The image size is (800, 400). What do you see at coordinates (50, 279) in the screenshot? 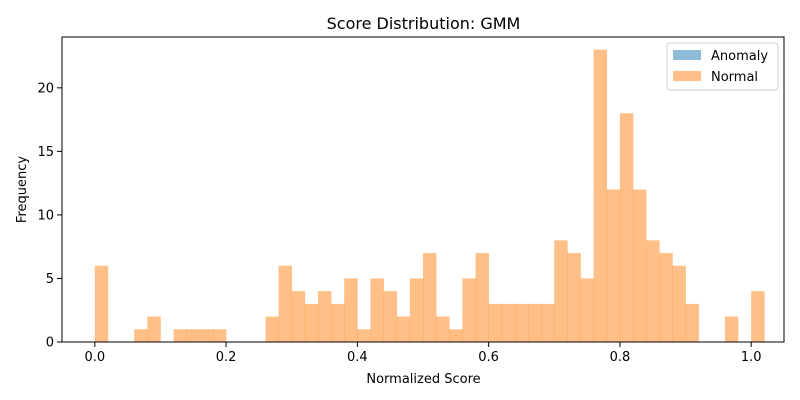
I see `y-tick-label: 5` at bounding box center [50, 279].